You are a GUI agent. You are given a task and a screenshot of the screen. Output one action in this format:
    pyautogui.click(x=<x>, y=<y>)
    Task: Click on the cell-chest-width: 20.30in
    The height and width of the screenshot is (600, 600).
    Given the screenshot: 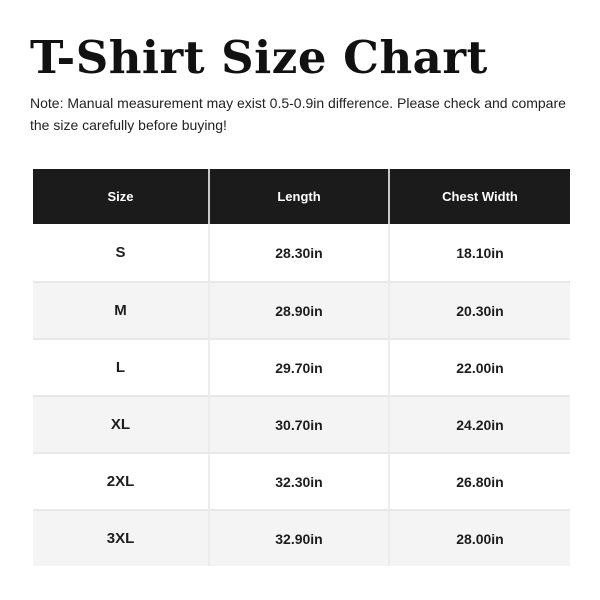 What is the action you would take?
    pyautogui.click(x=480, y=309)
    